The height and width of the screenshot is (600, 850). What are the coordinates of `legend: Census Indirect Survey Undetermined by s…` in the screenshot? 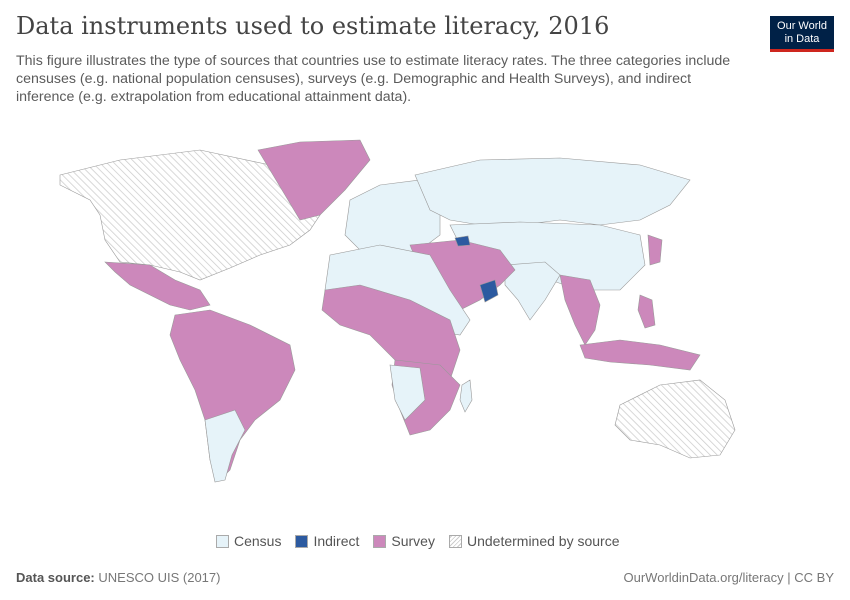 It's located at (418, 541).